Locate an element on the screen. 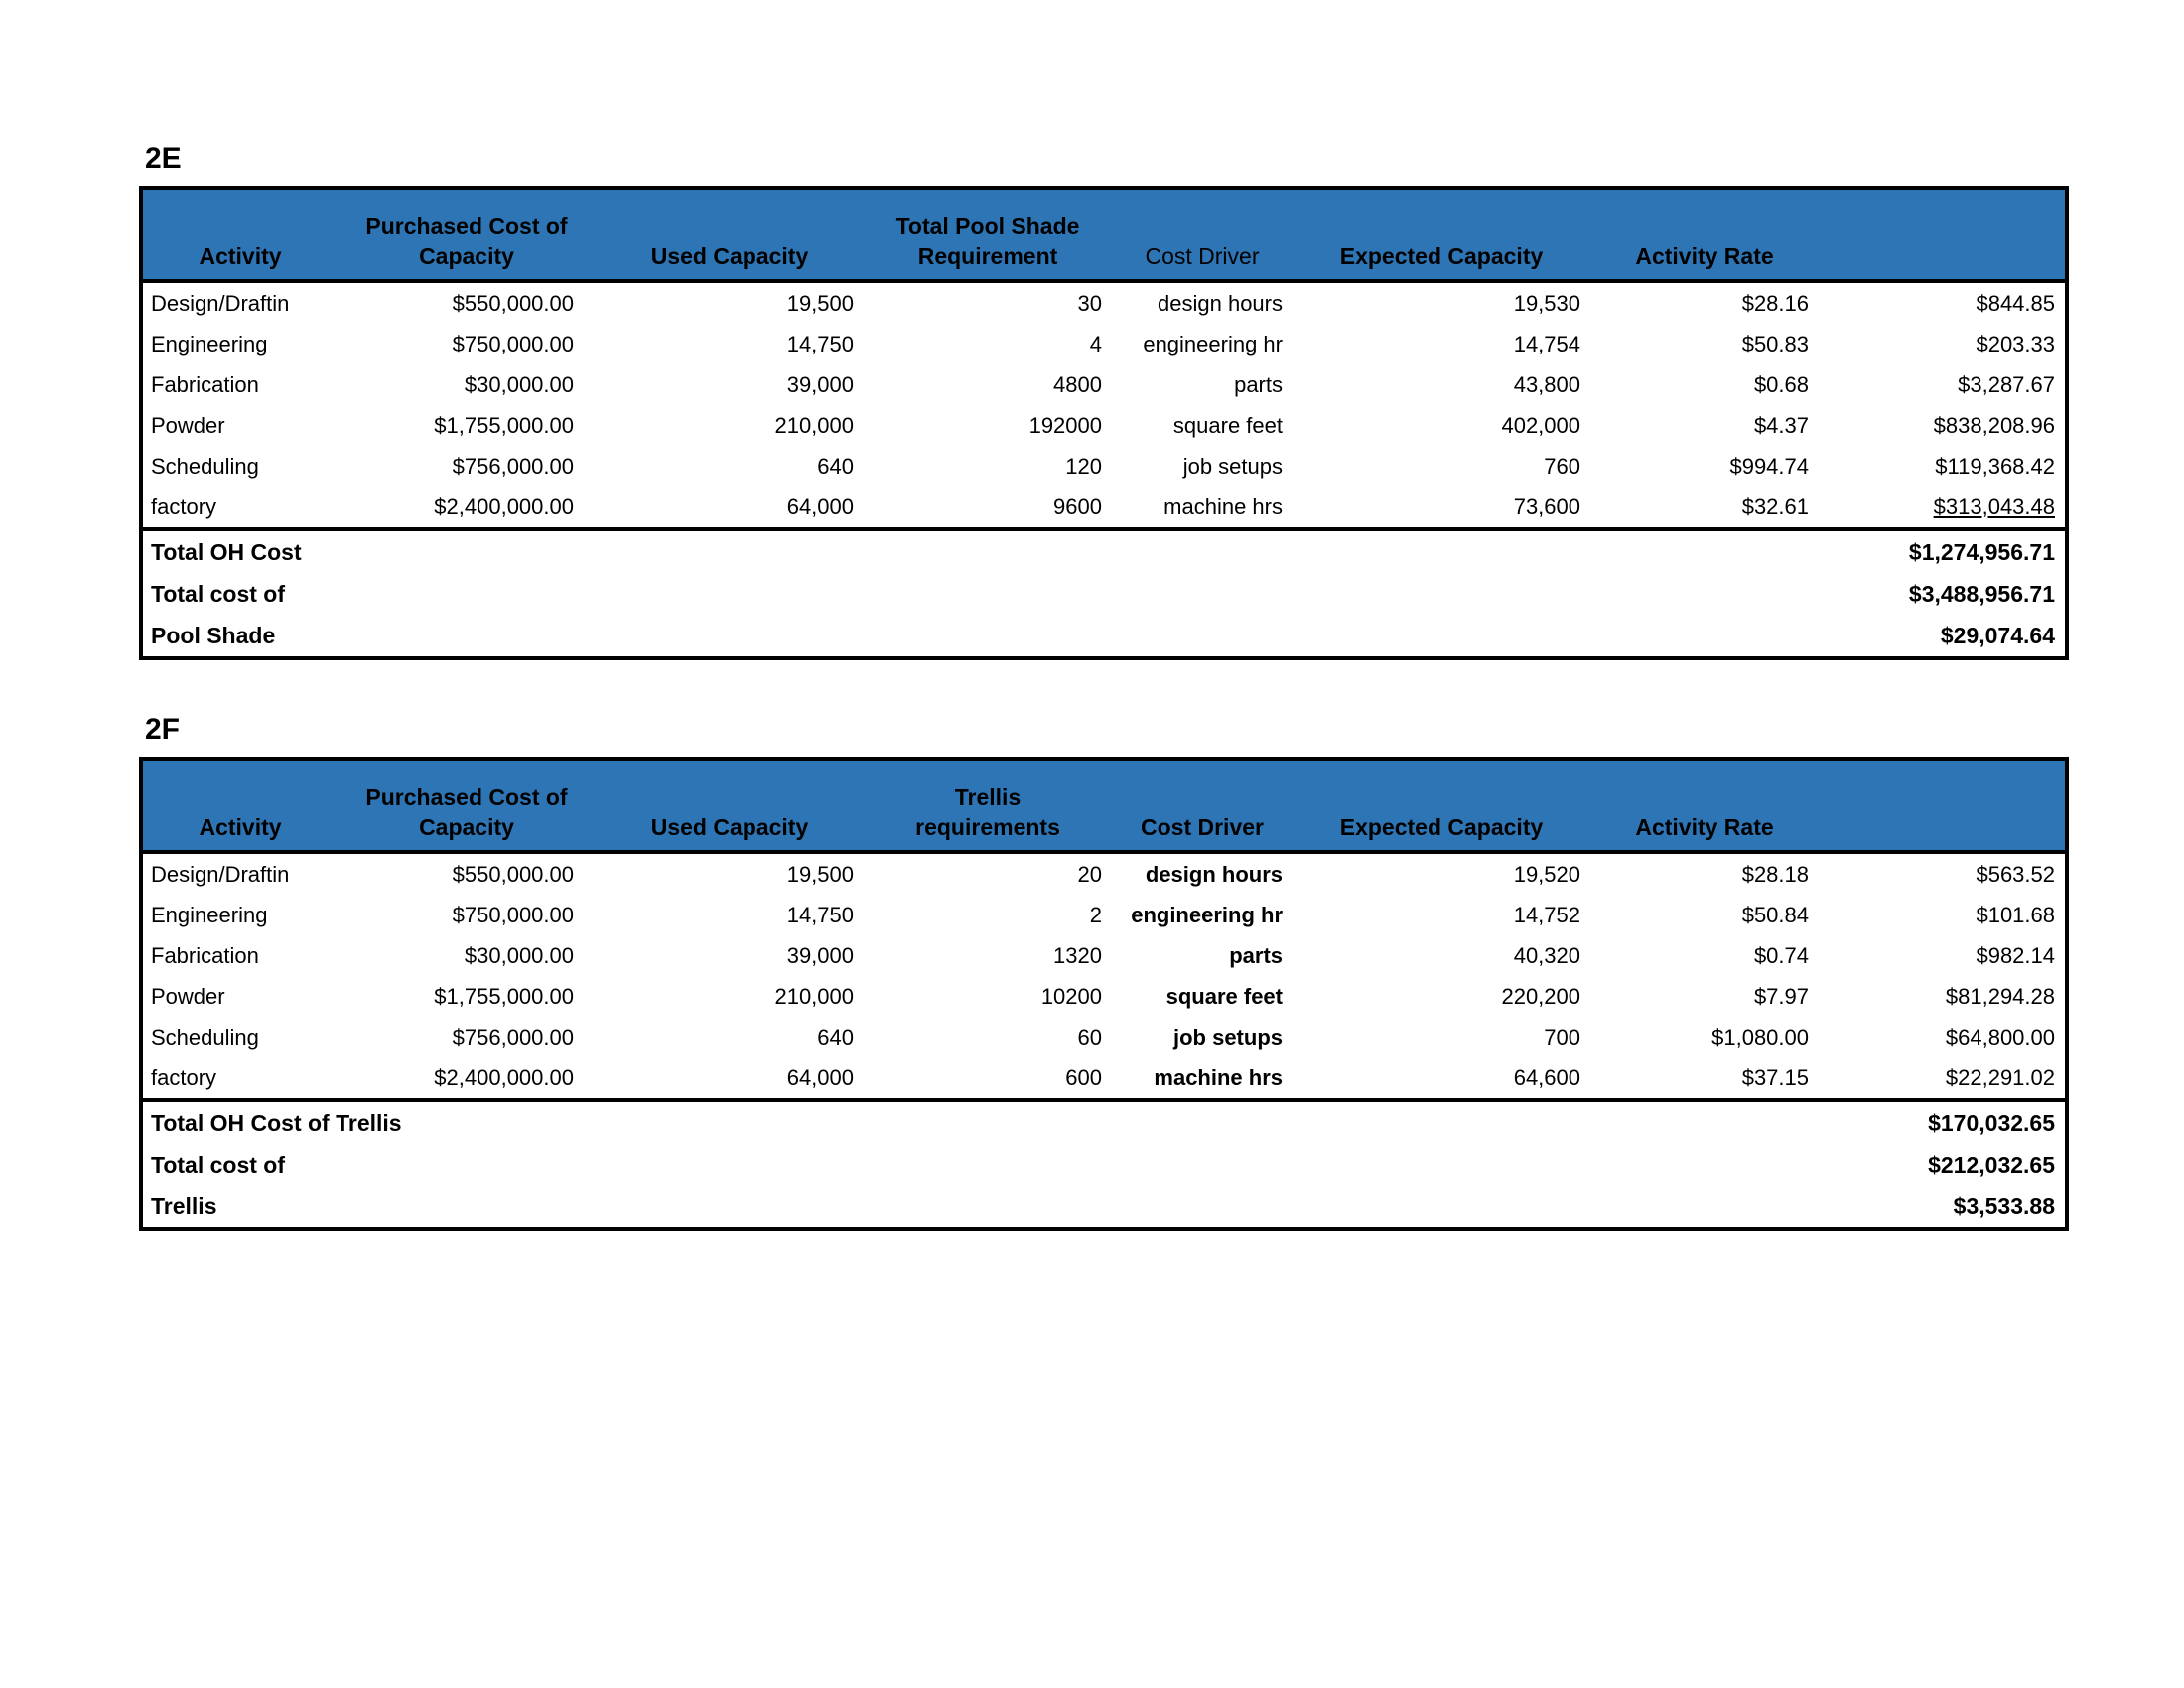 The image size is (2184, 1688). cell-amount: $982.14 is located at coordinates (2015, 955).